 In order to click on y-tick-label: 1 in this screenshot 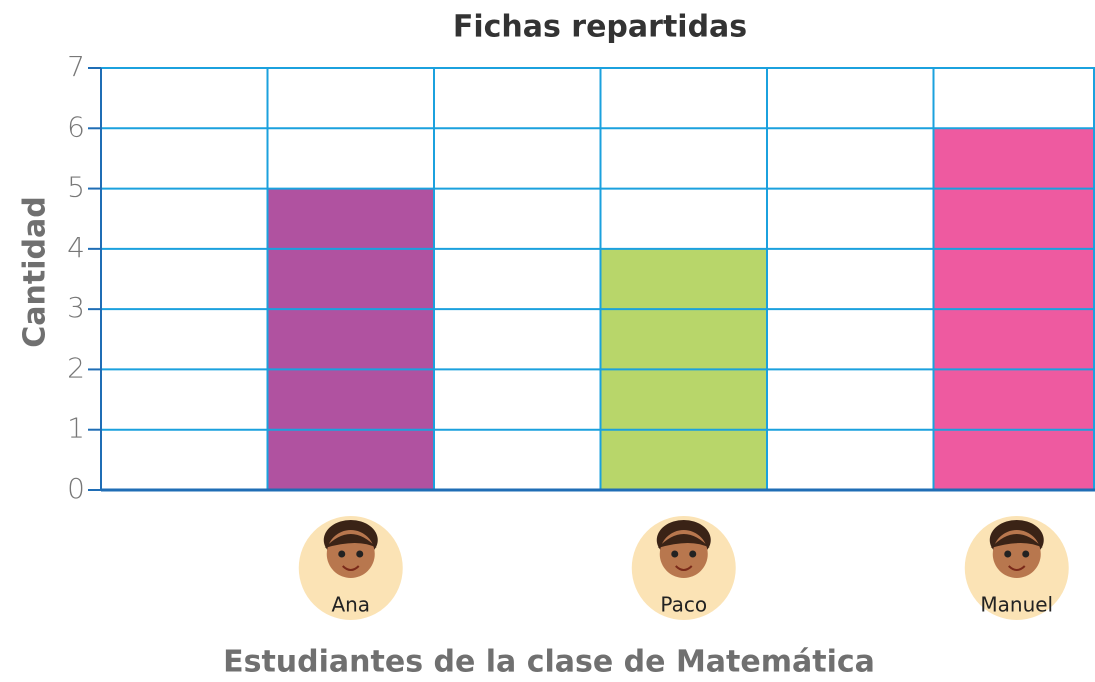, I will do `click(76, 428)`.